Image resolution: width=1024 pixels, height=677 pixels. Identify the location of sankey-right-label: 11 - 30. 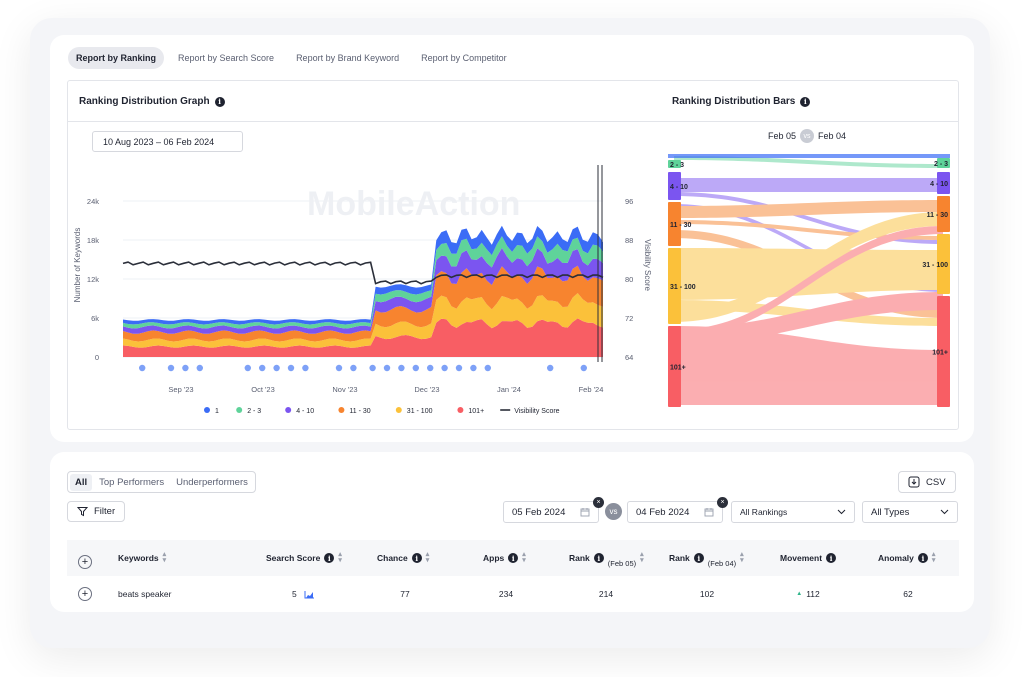
(938, 215).